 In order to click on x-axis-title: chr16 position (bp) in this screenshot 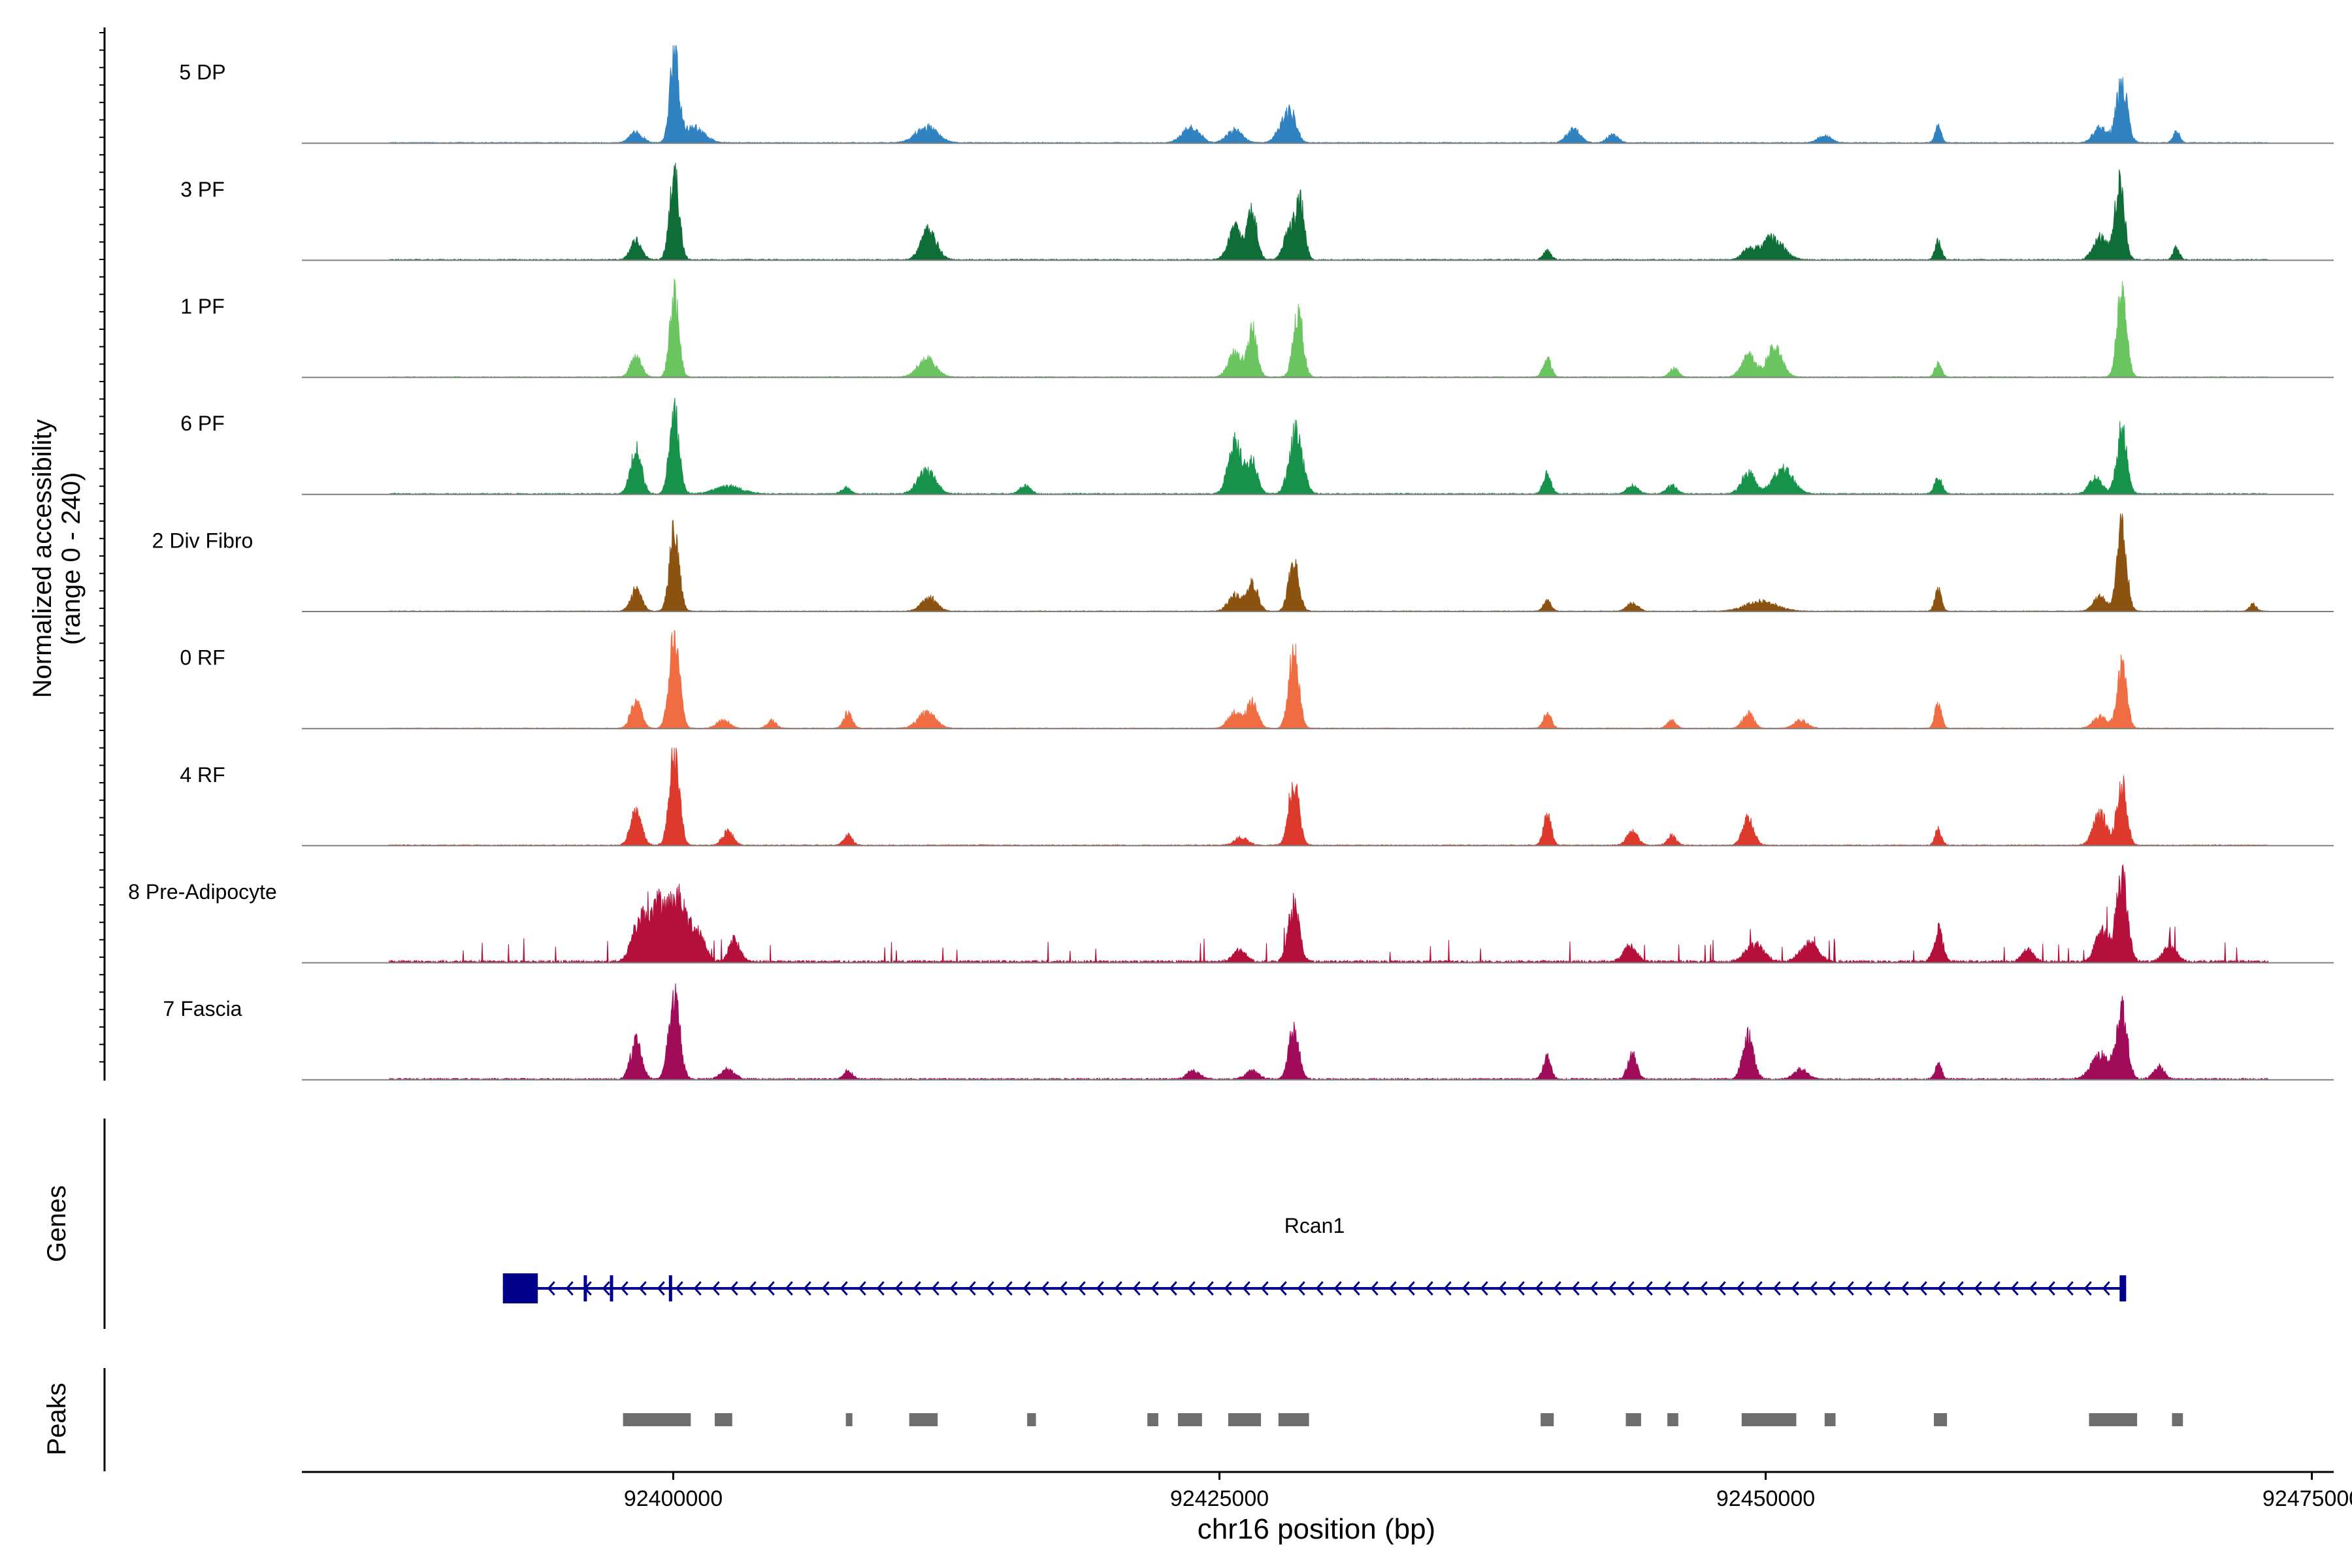, I will do `click(1316, 1529)`.